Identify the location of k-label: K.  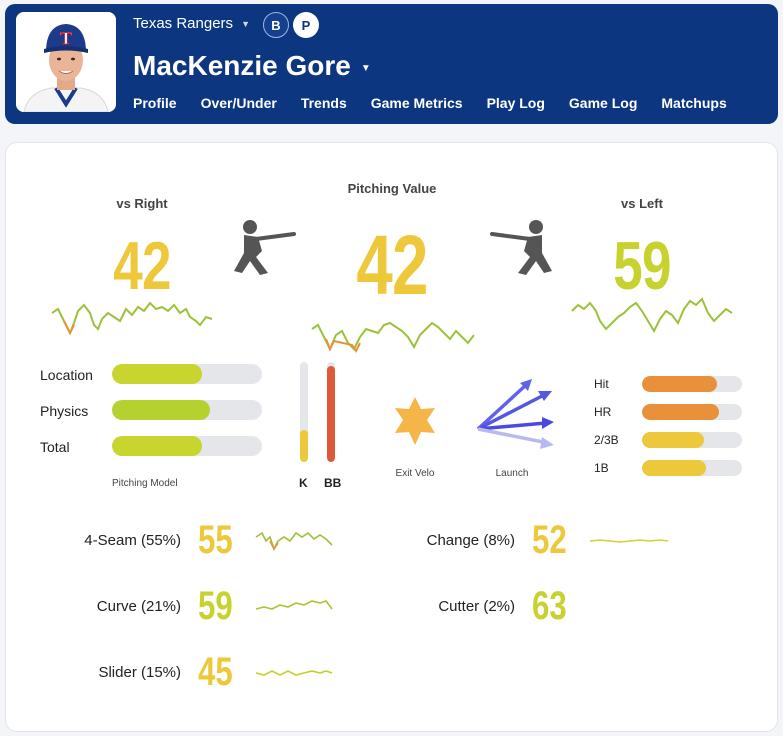
(303, 483).